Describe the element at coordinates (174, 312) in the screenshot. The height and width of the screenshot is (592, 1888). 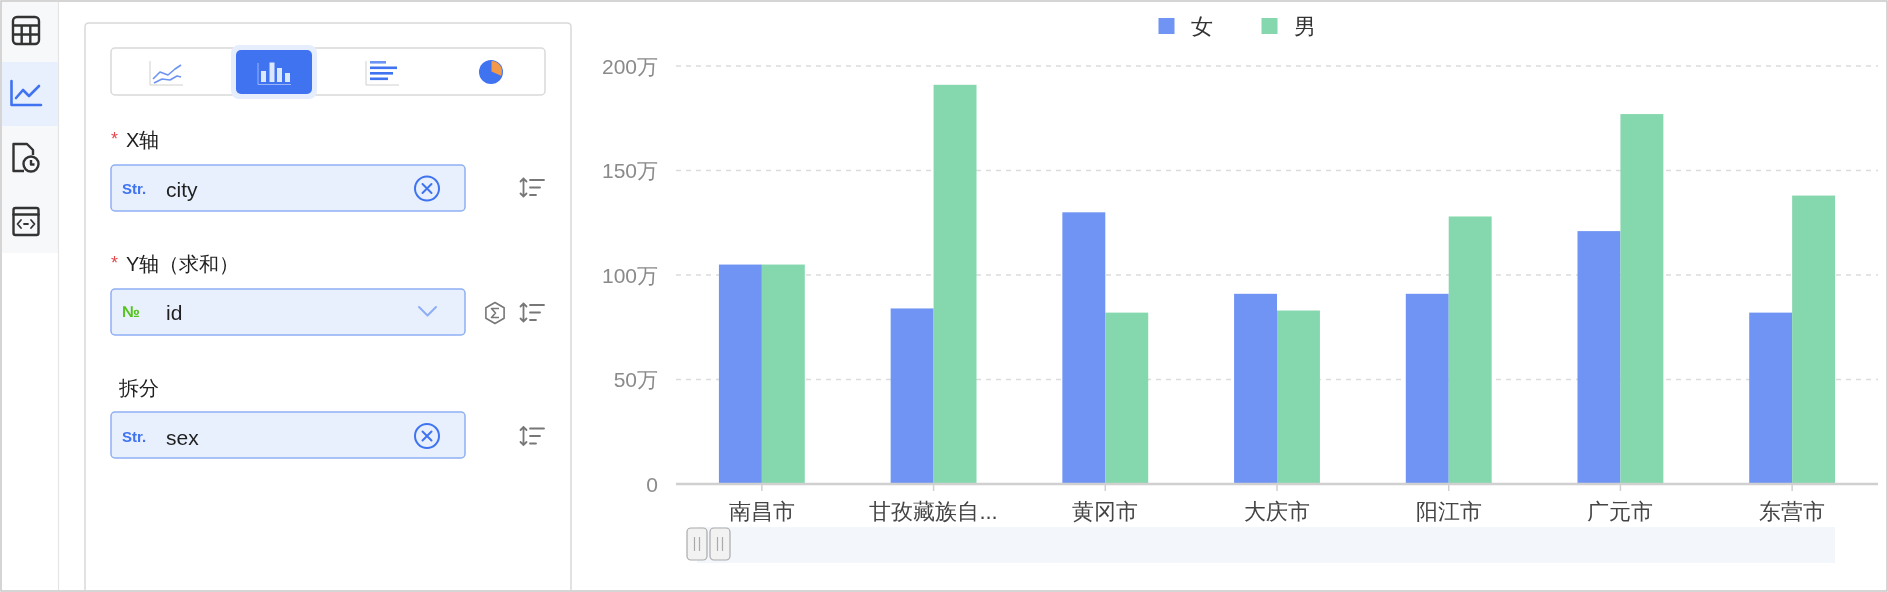
I see `text: id` at that location.